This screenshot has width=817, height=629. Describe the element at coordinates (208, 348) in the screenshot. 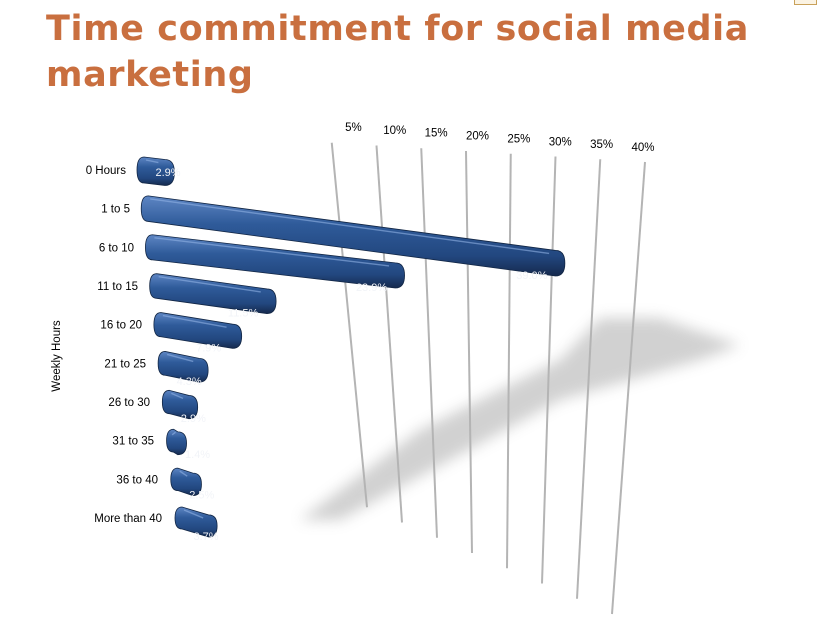

I see `data-label: 7.9%` at that location.